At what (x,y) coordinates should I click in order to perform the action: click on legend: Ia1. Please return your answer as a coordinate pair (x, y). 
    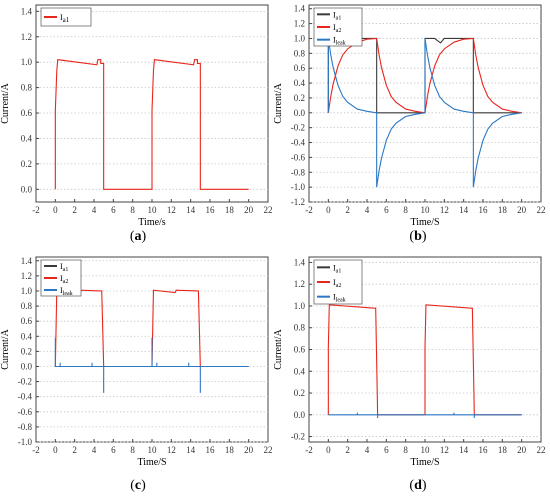
    Looking at the image, I should click on (66, 17).